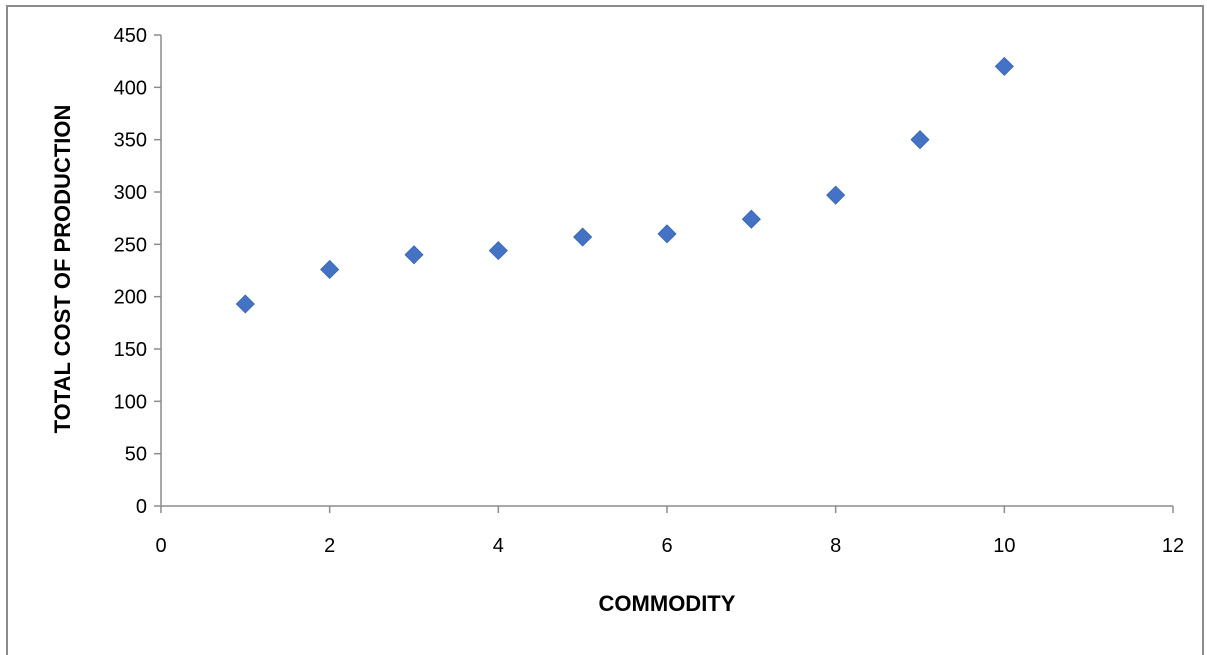 The image size is (1207, 655). I want to click on y-tick-label: 400, so click(130, 88).